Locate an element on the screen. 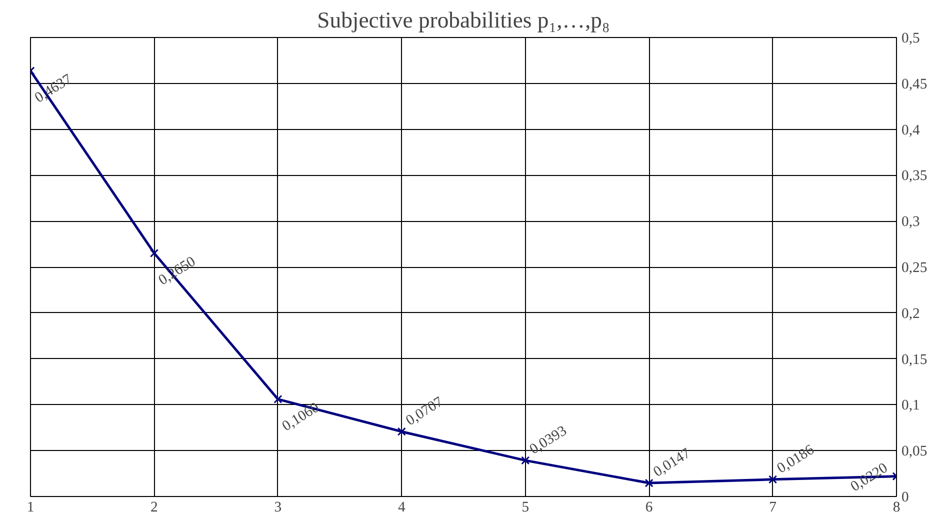  y-tick-label: 0 is located at coordinates (905, 498).